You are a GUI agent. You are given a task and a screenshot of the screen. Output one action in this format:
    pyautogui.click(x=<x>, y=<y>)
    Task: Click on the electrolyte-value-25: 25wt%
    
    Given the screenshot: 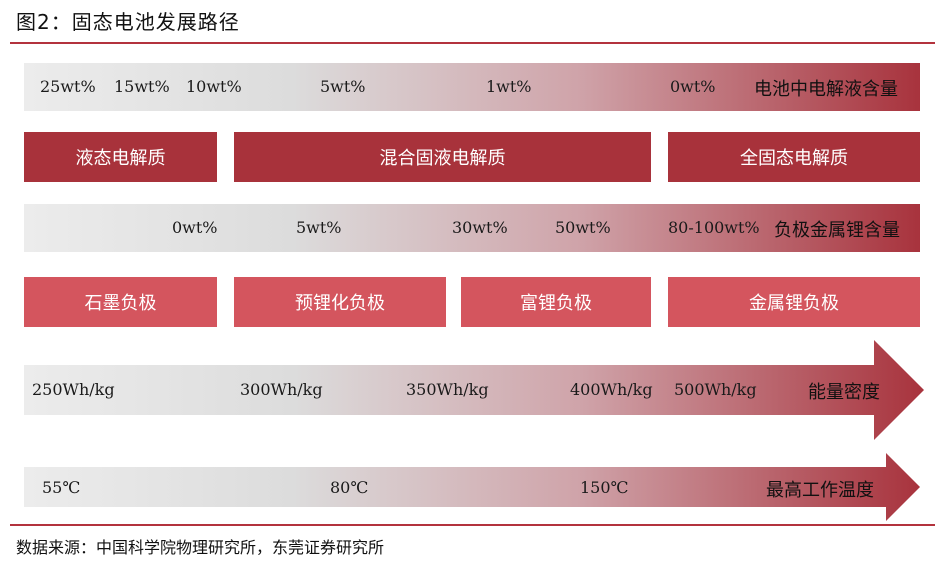 What is the action you would take?
    pyautogui.click(x=68, y=86)
    